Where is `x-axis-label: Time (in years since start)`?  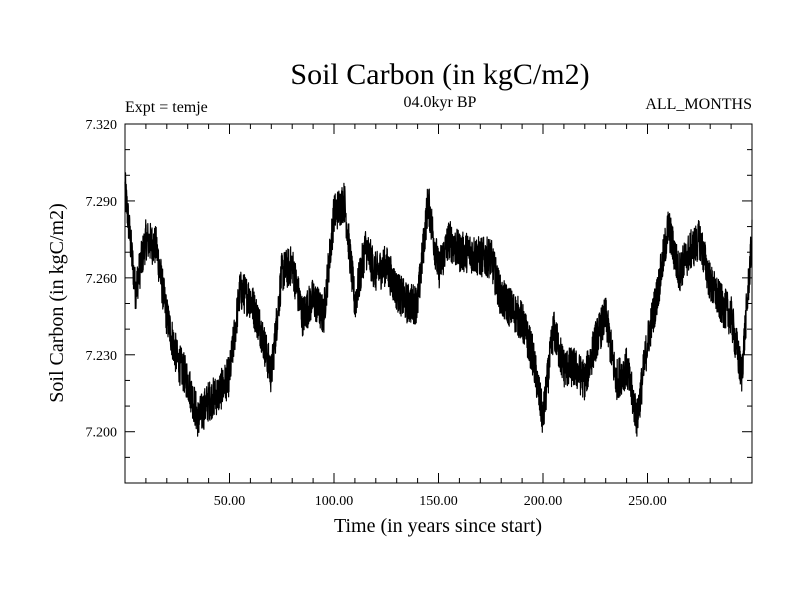 x-axis-label: Time (in years since start) is located at coordinates (438, 526).